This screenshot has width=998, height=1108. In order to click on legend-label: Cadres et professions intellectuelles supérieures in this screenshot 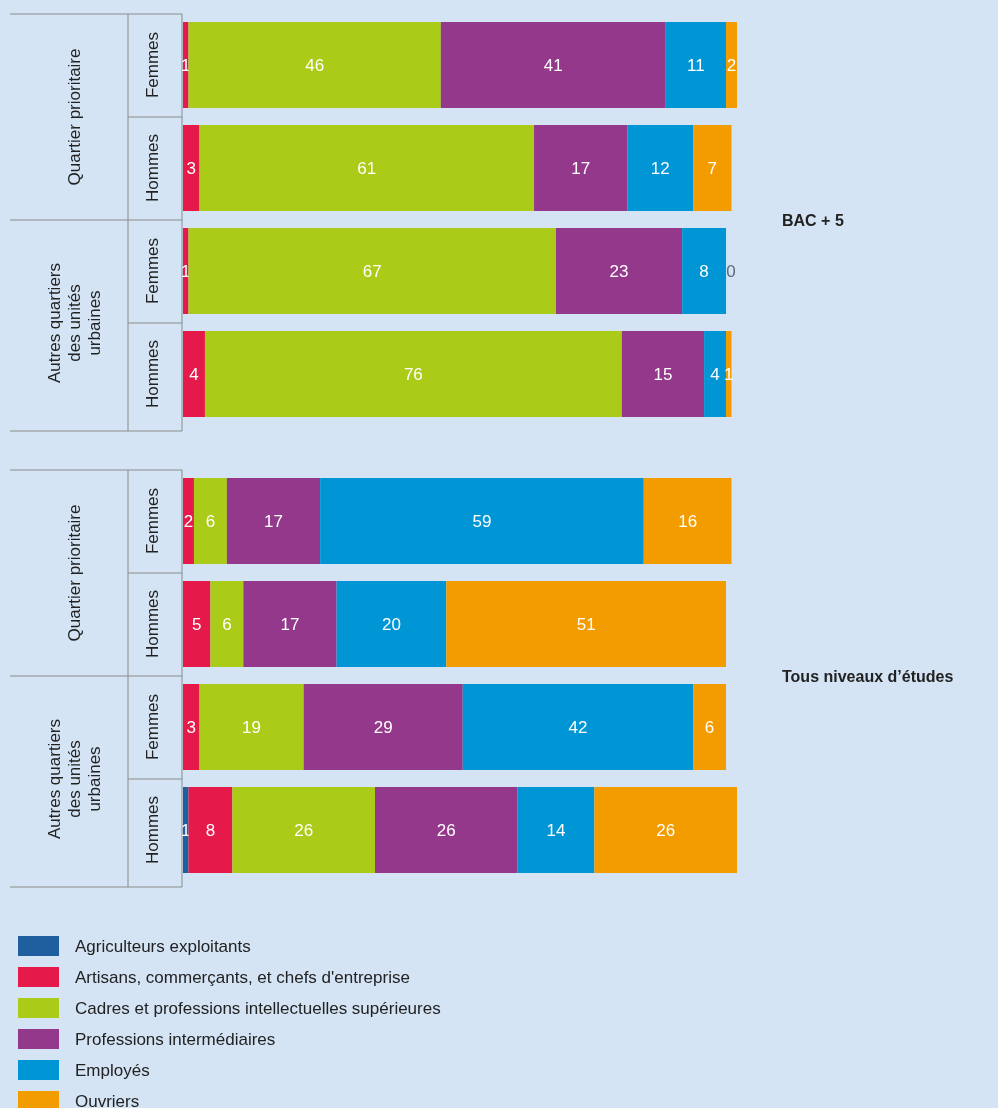, I will do `click(258, 1008)`.